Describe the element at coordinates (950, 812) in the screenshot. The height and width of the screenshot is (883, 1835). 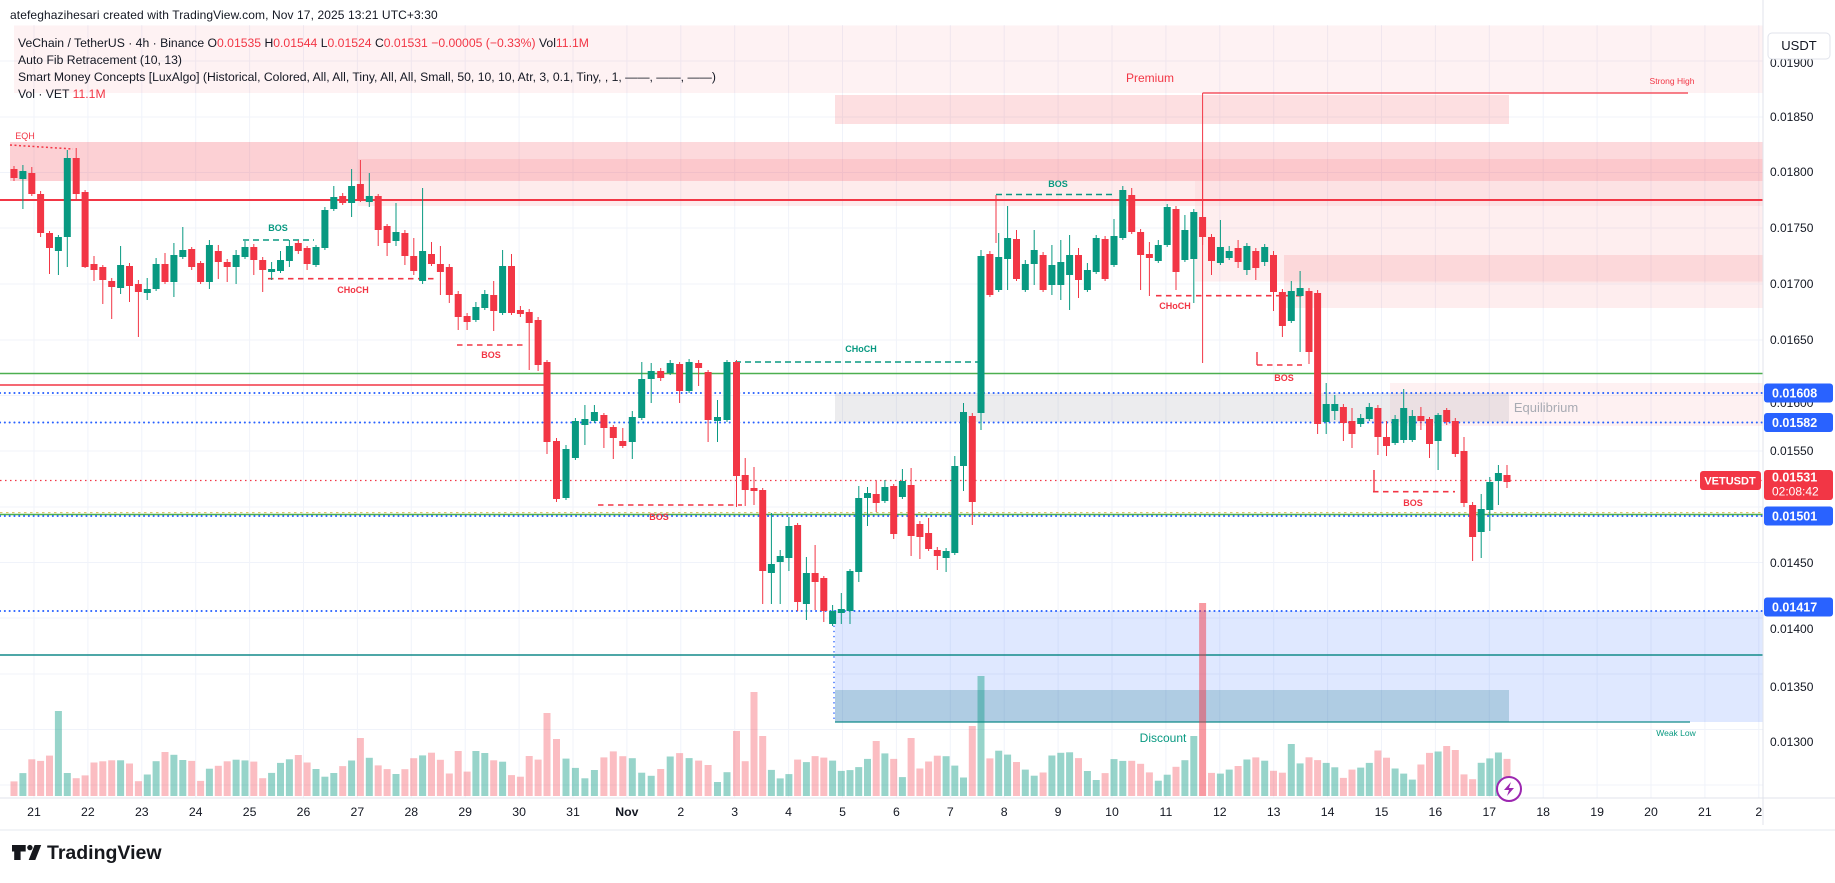
I see `svg-text: 7` at that location.